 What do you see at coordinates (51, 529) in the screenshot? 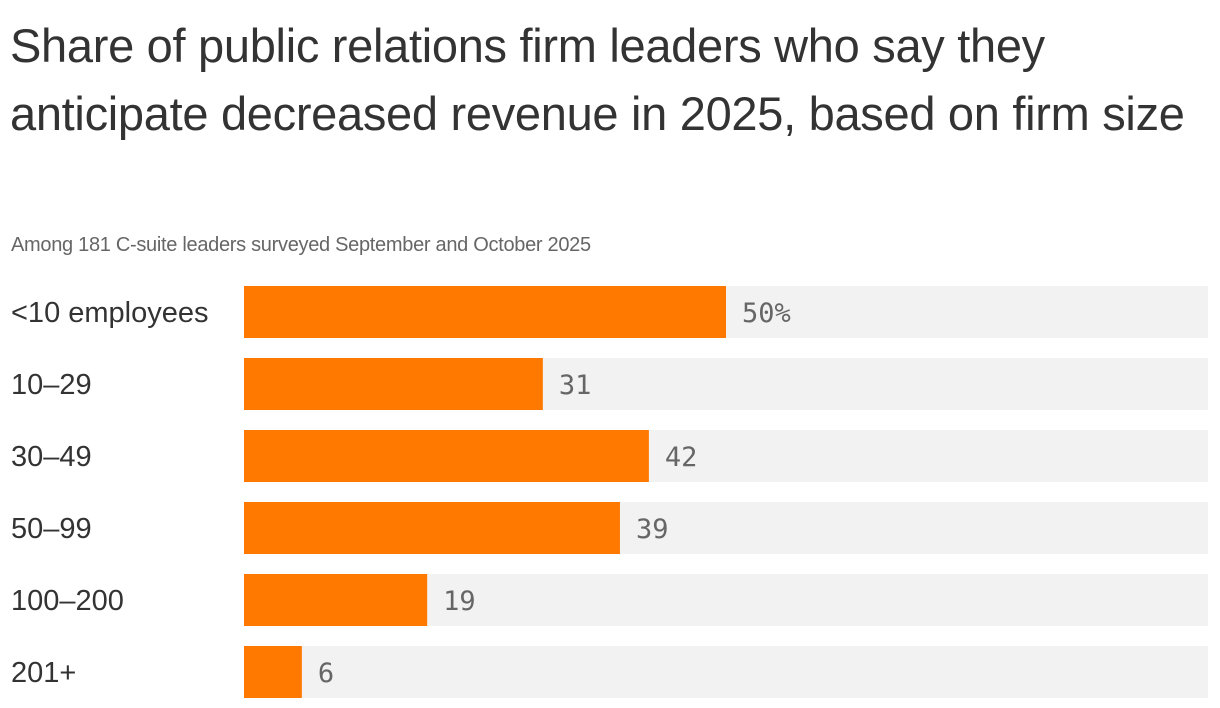
I see `category-label: 50–99` at bounding box center [51, 529].